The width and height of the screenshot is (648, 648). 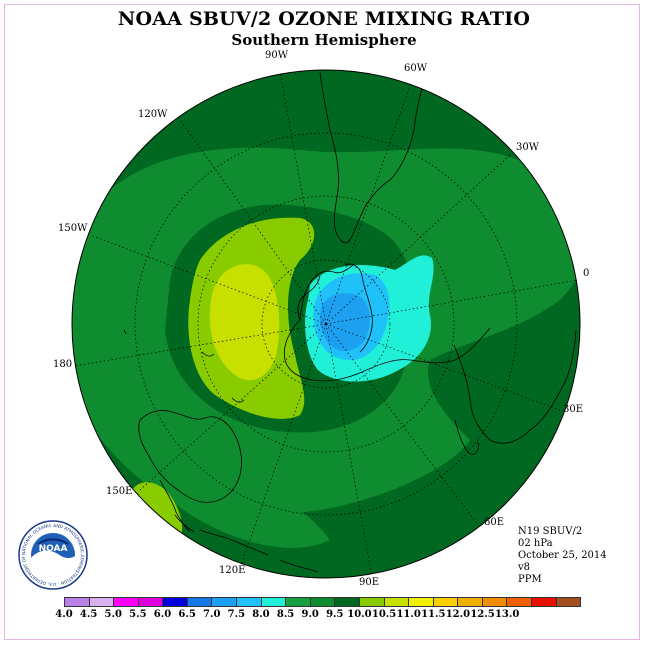 What do you see at coordinates (586, 273) in the screenshot?
I see `lon-label-0: 0` at bounding box center [586, 273].